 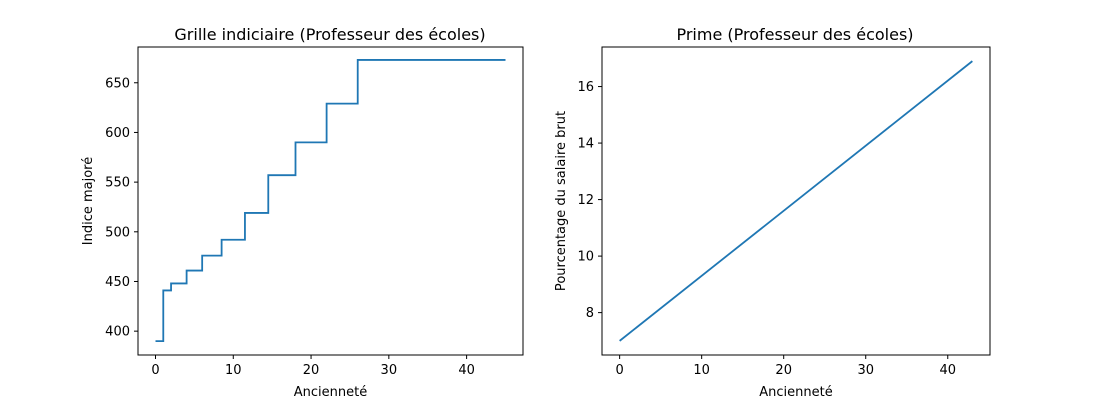 I want to click on chart-title: Prime (Professeur des écoles), so click(x=794, y=34).